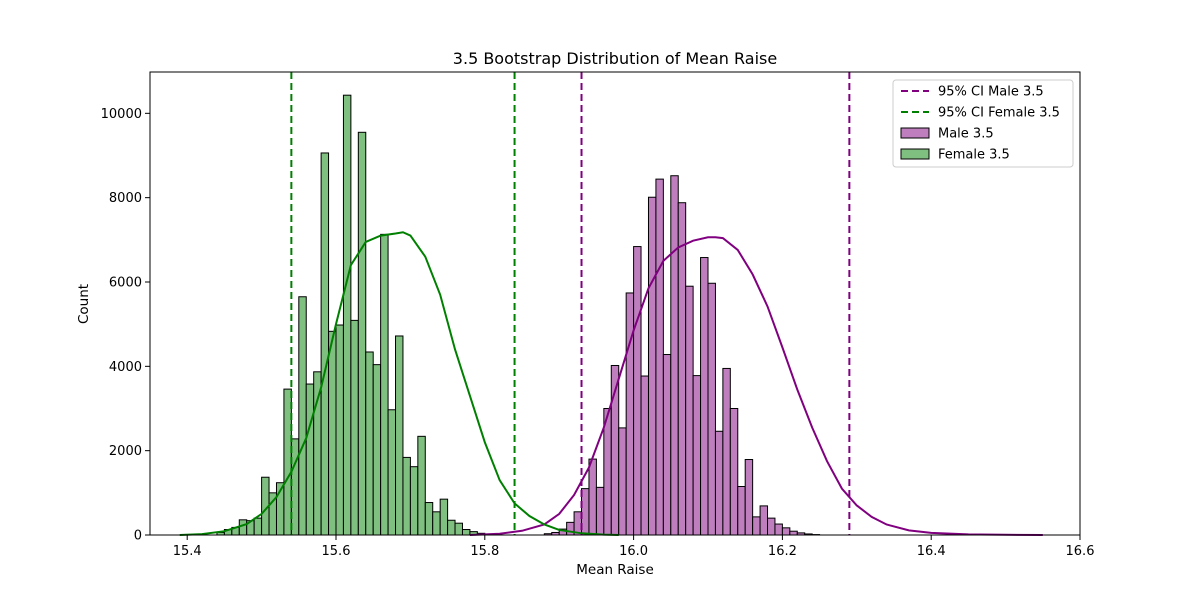  I want to click on legend-label: Male 3.5, so click(966, 134).